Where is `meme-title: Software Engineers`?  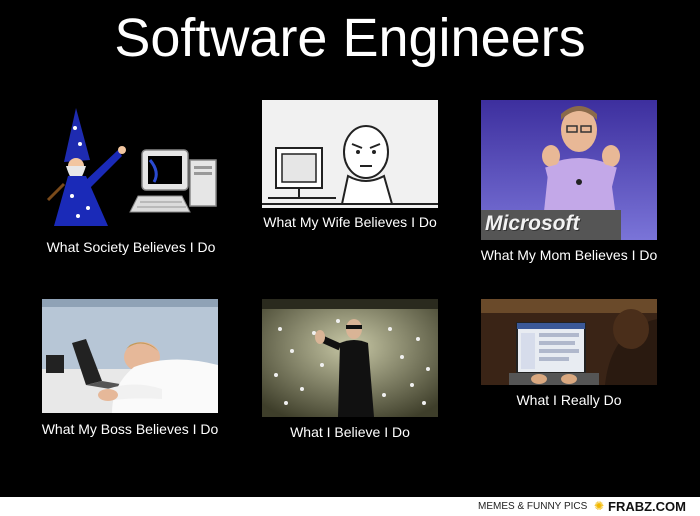 meme-title: Software Engineers is located at coordinates (350, 38).